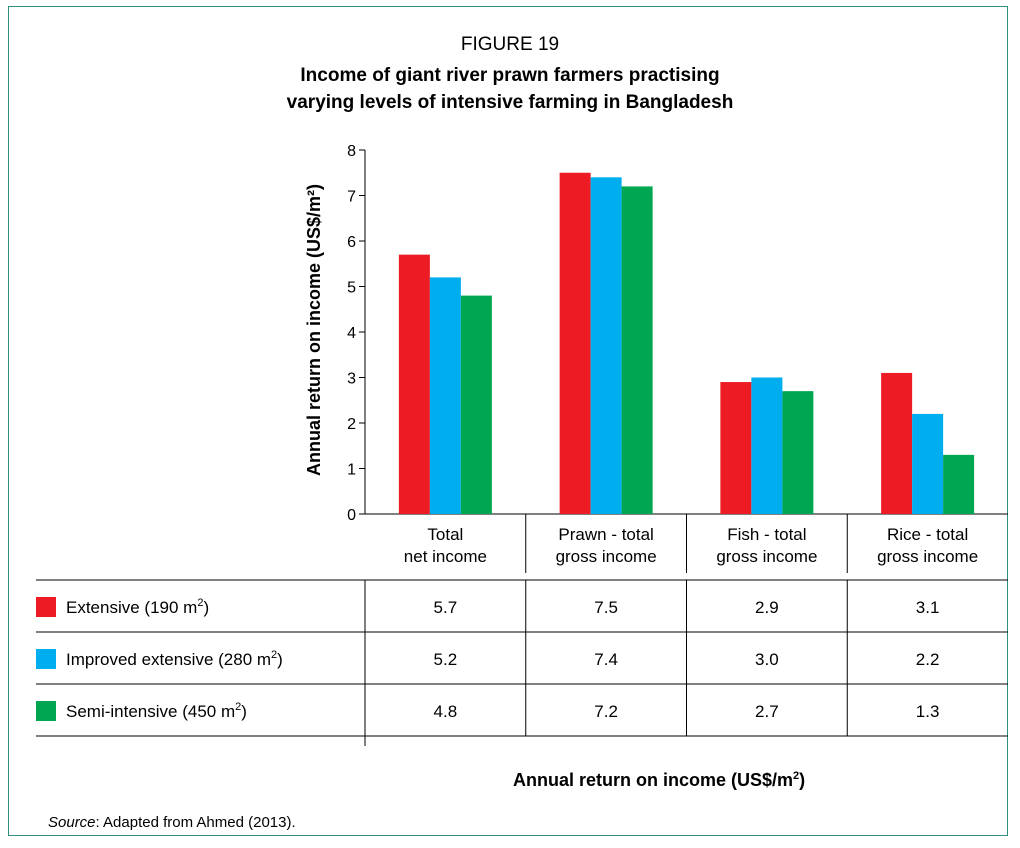 Image resolution: width=1020 pixels, height=848 pixels. Describe the element at coordinates (766, 534) in the screenshot. I see `x-tick-label: Fish - total` at that location.